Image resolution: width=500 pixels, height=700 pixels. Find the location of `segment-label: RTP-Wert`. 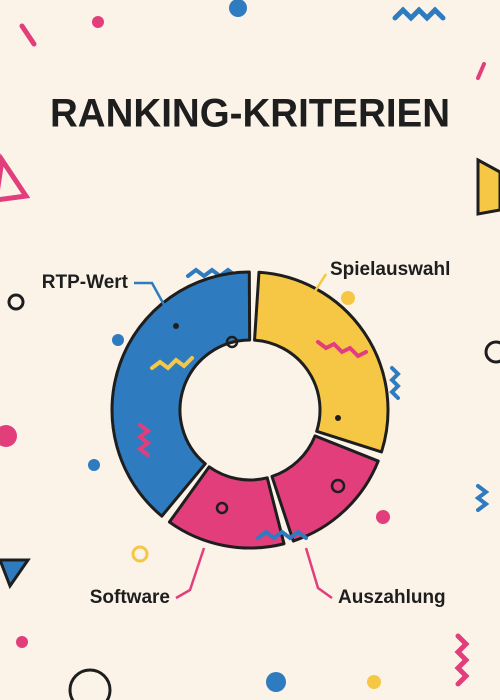

segment-label: RTP-Wert is located at coordinates (85, 282).